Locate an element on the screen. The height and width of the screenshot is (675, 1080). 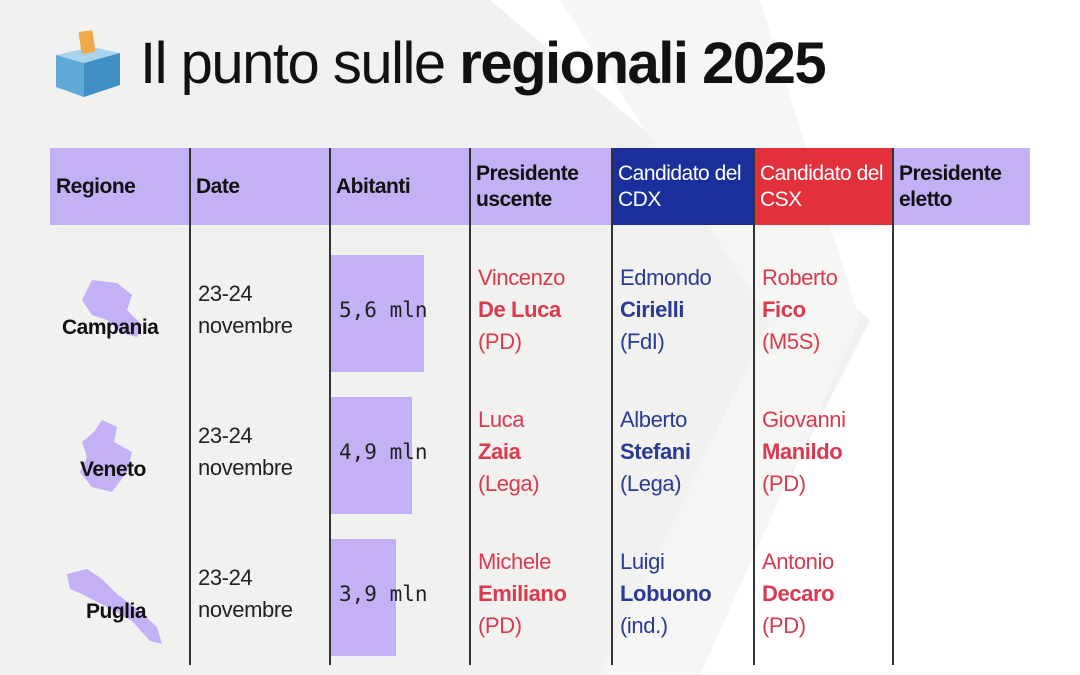
last-name: Lobuono is located at coordinates (666, 593).